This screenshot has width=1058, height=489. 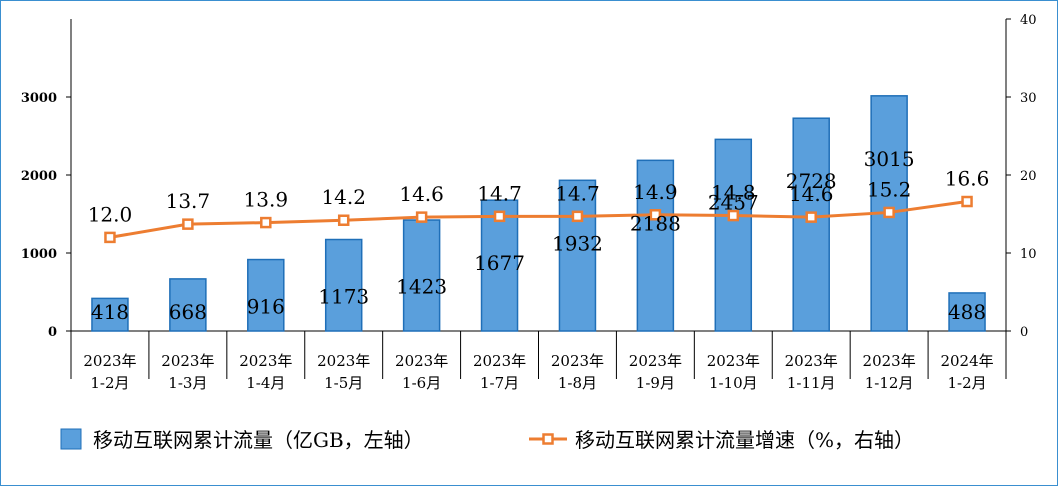 I want to click on growth-value-label: 16.6, so click(x=967, y=179).